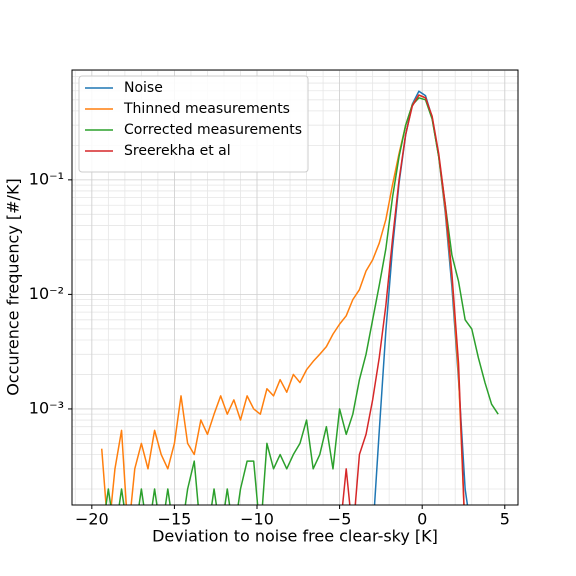  Describe the element at coordinates (257, 519) in the screenshot. I see `x-tick-label: −10` at that location.